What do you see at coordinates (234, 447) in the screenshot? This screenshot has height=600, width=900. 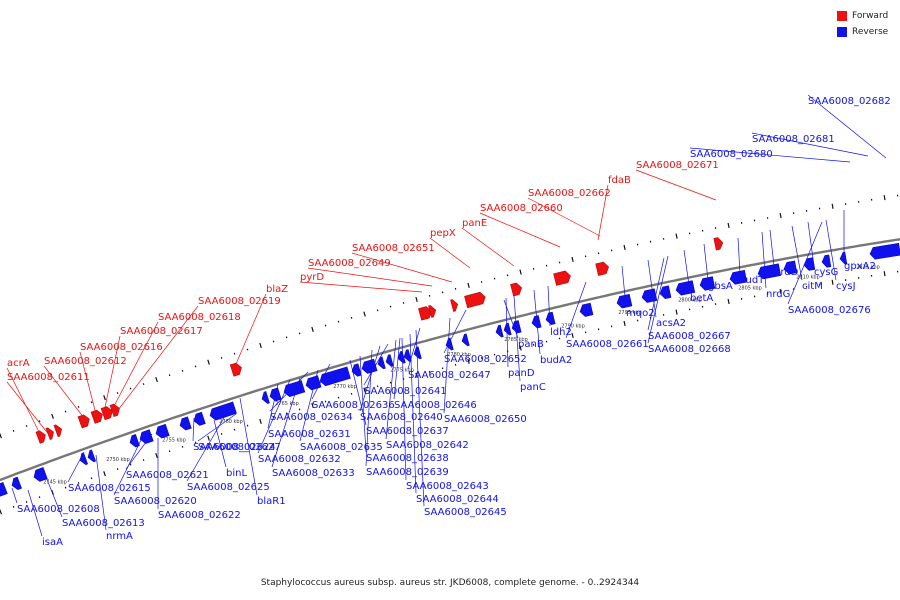 I see `gene-label: SAA6008_02624` at bounding box center [234, 447].